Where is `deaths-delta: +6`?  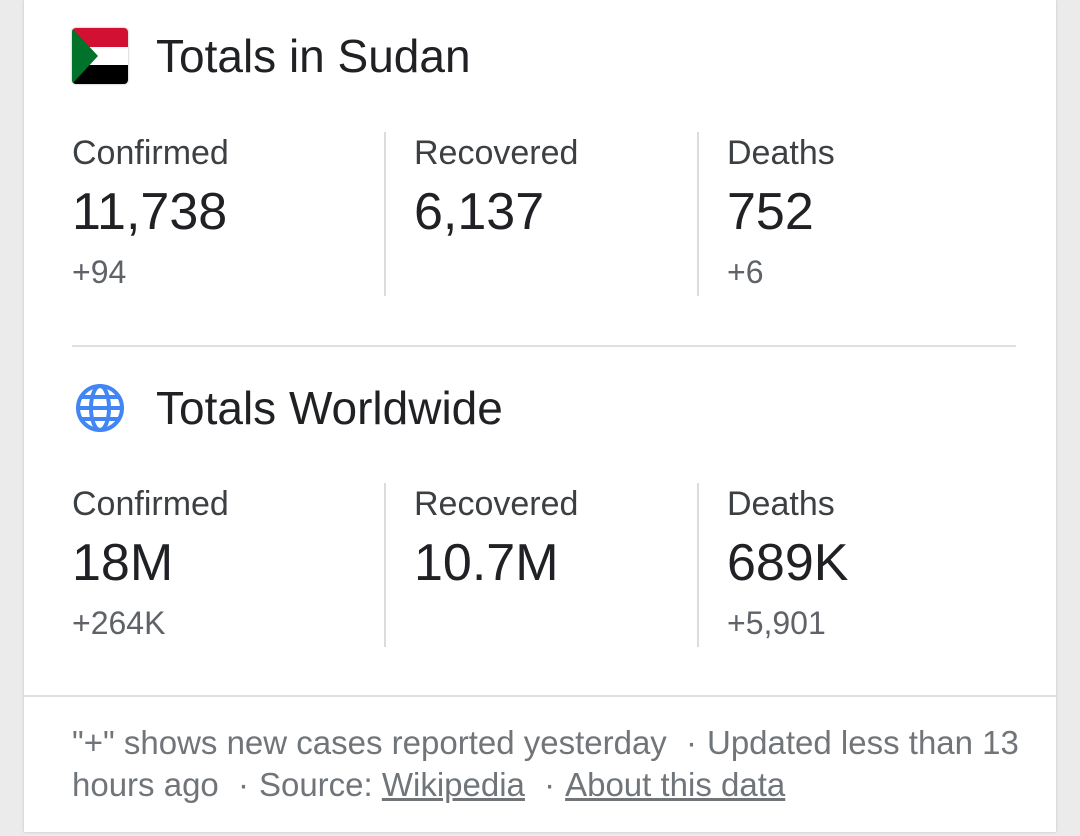
deaths-delta: +6 is located at coordinates (745, 272).